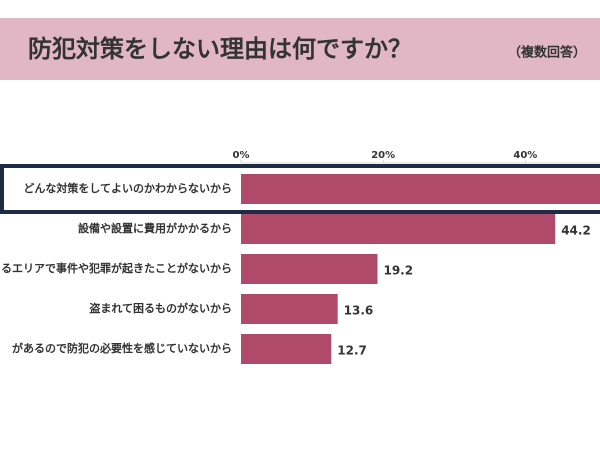  I want to click on x-tick-label: 20%, so click(383, 155).